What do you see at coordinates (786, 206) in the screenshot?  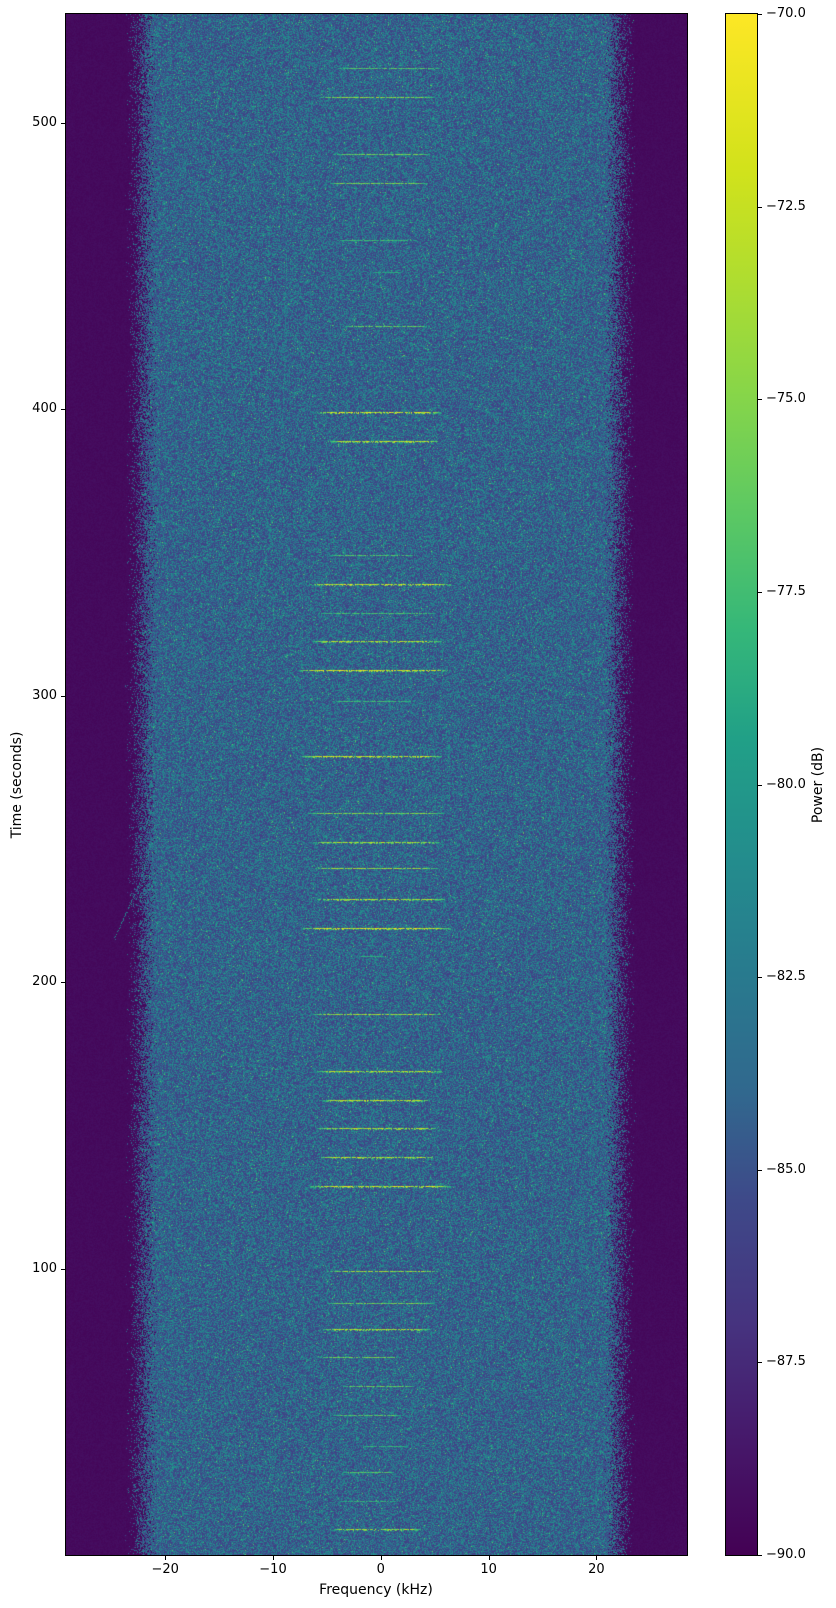 I see `colorbar-tick-label: −72.5` at bounding box center [786, 206].